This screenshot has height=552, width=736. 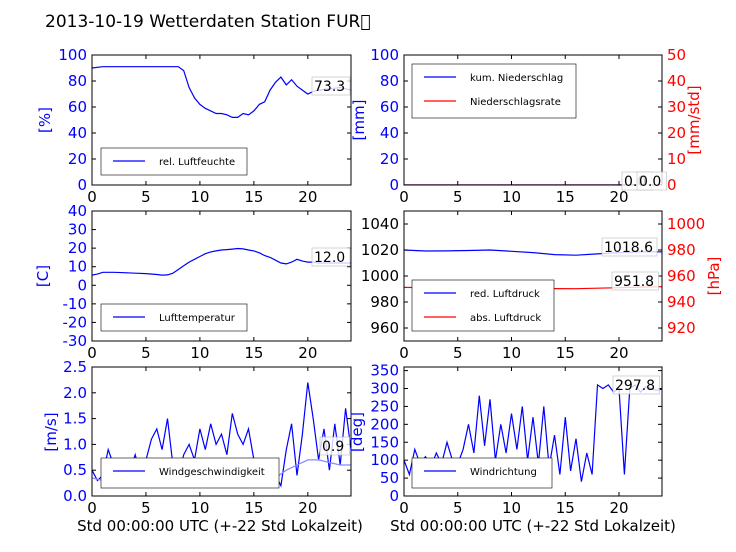 What do you see at coordinates (384, 371) in the screenshot?
I see `y-tick-label: 350` at bounding box center [384, 371].